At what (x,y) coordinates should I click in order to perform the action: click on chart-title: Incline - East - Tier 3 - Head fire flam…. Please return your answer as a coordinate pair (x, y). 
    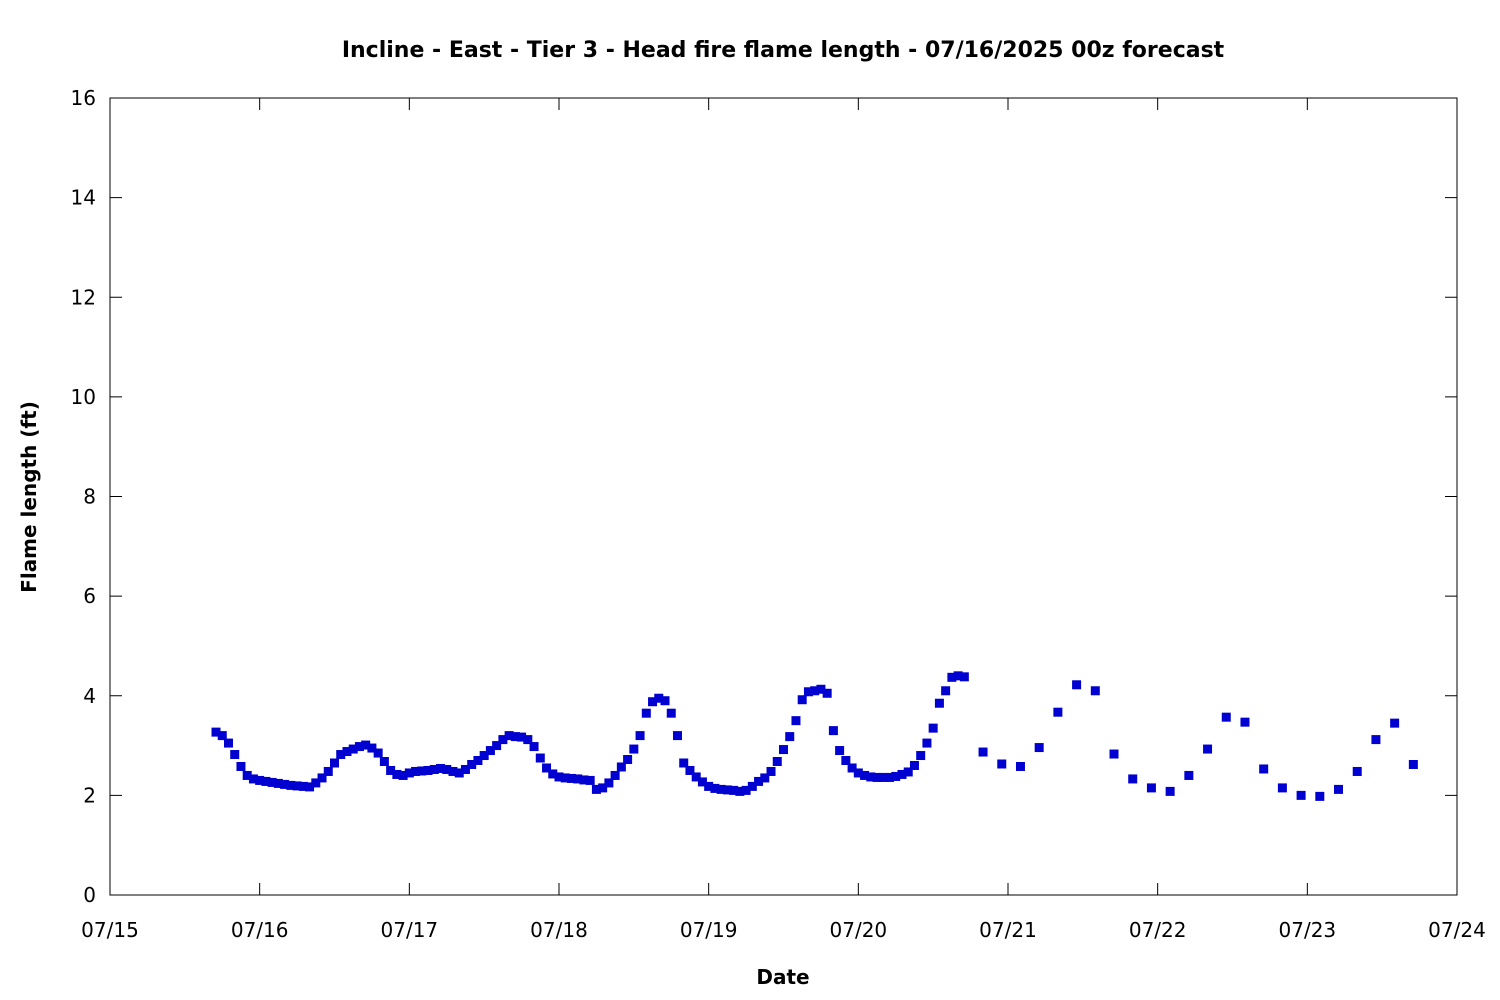
    Looking at the image, I should click on (783, 50).